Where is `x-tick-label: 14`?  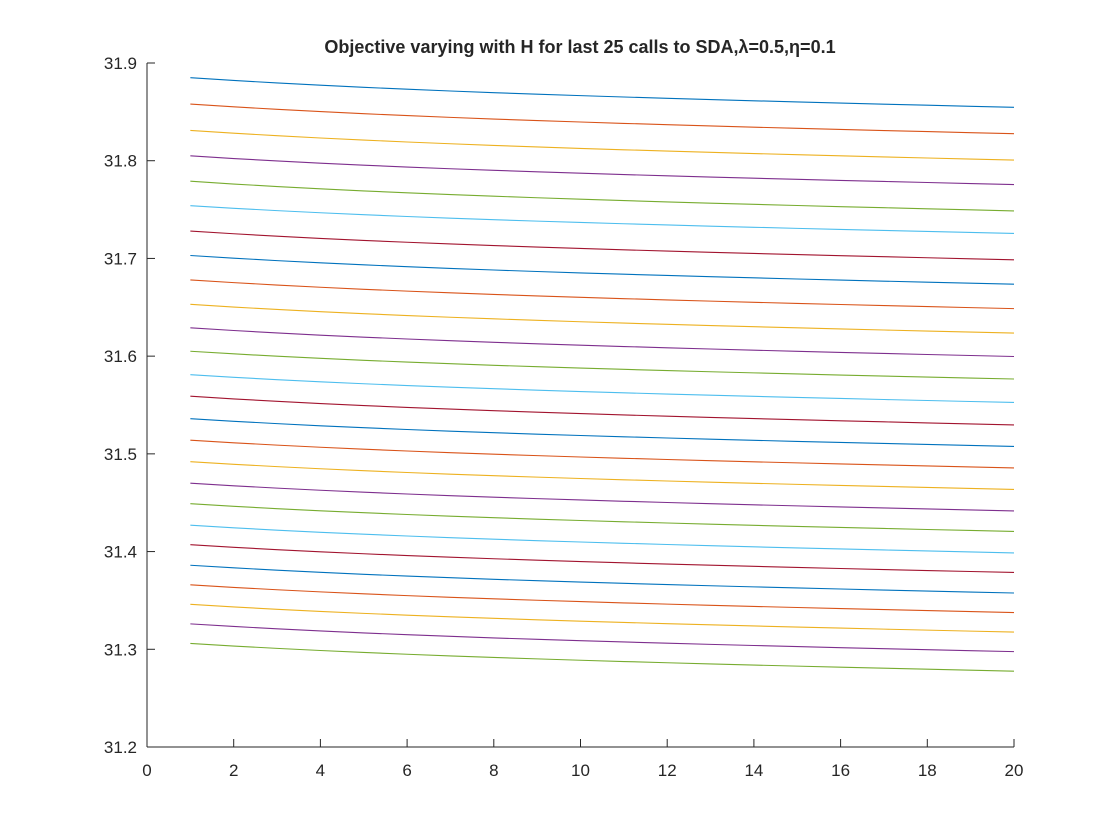
x-tick-label: 14 is located at coordinates (753, 770).